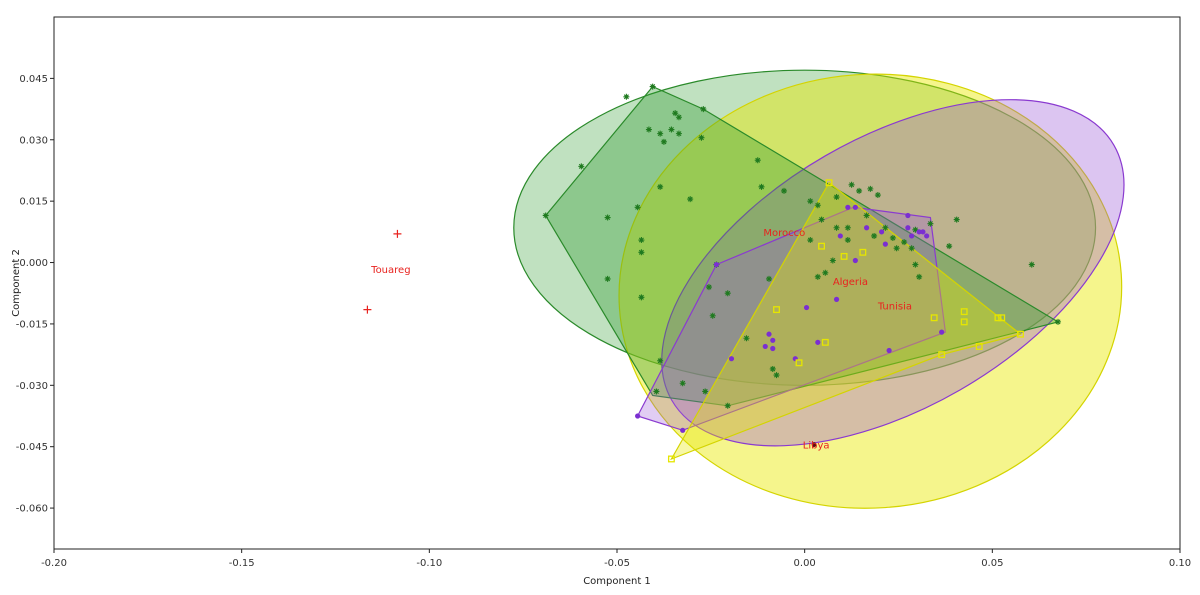  I want to click on y-tick-label: 0.015, so click(33, 202).